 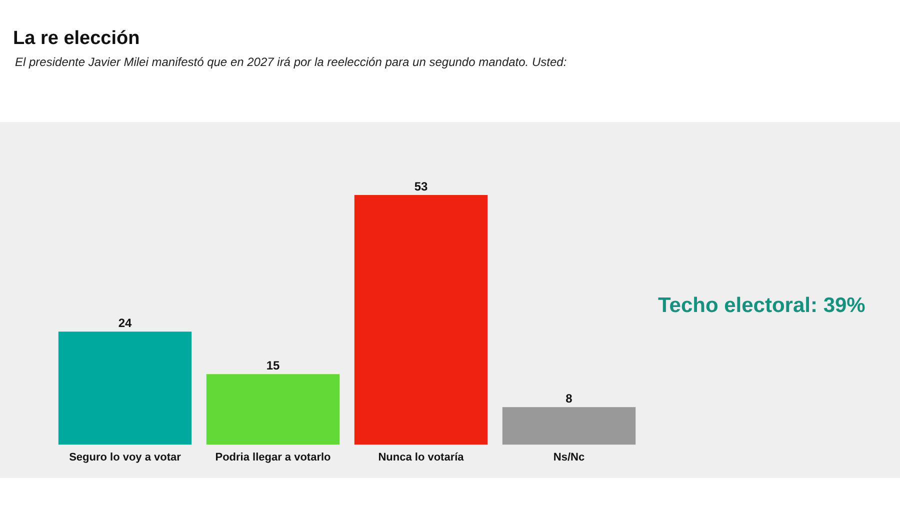 What do you see at coordinates (273, 365) in the screenshot?
I see `data-label: 15` at bounding box center [273, 365].